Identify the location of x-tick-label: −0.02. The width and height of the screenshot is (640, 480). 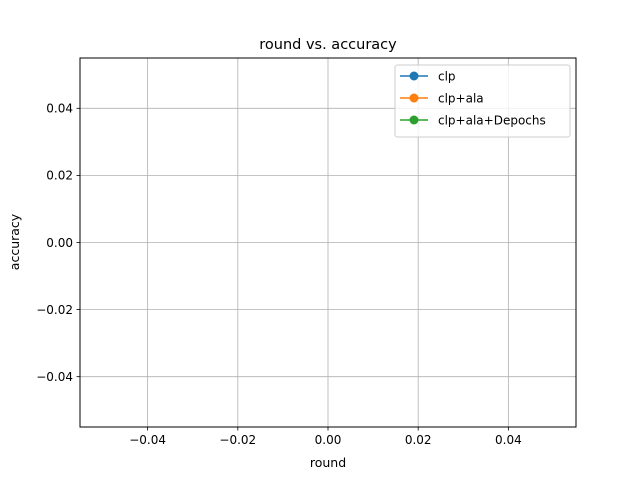
(237, 440).